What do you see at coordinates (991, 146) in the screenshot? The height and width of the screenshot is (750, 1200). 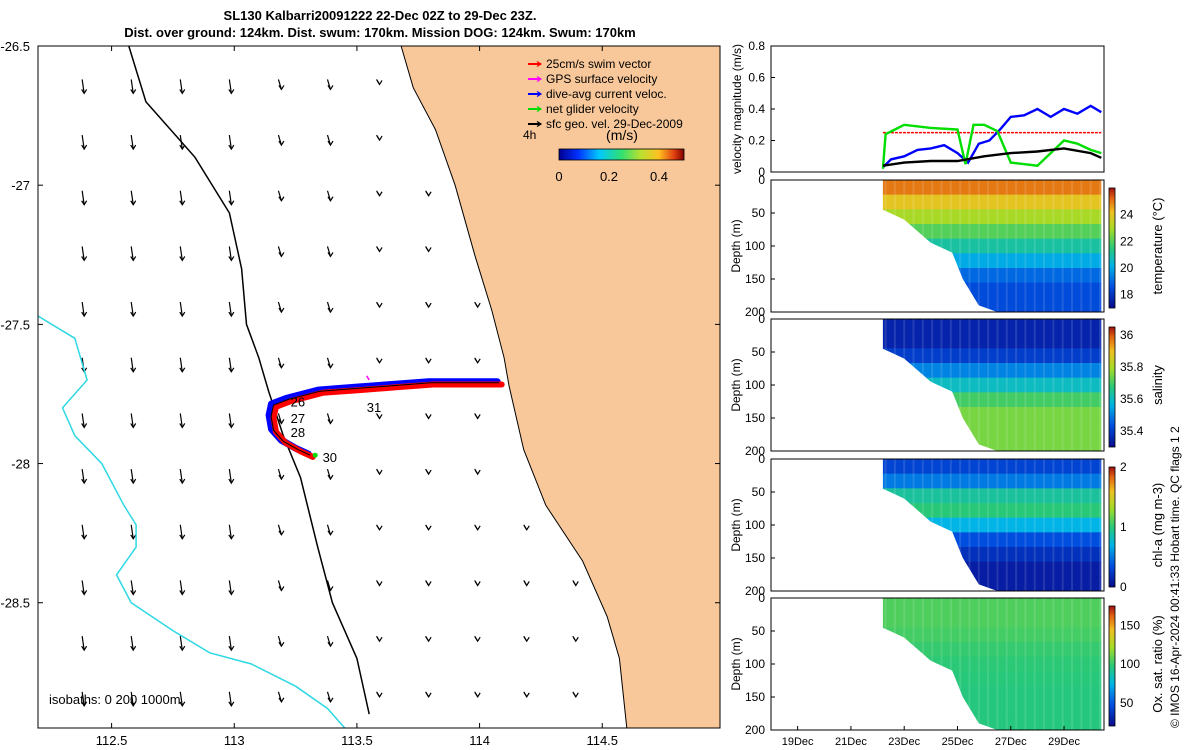 I see `velocity-line-net` at bounding box center [991, 146].